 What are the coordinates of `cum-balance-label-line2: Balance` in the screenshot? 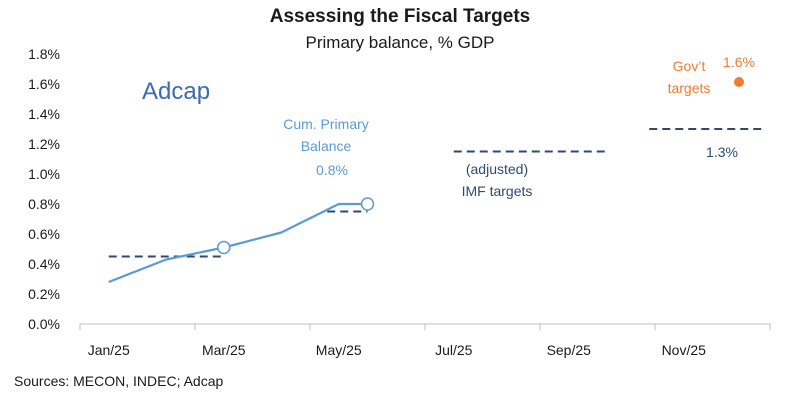 It's located at (326, 146).